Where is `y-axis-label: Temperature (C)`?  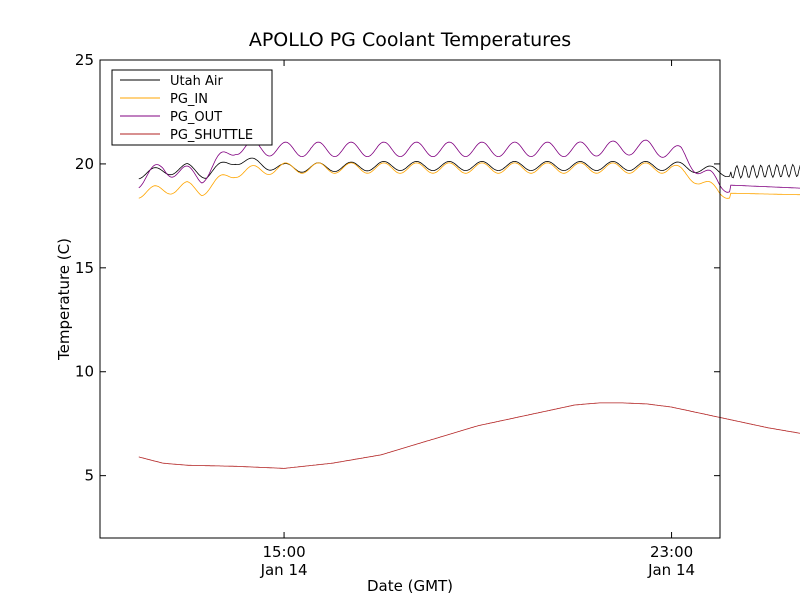
y-axis-label: Temperature (C) is located at coordinates (64, 299).